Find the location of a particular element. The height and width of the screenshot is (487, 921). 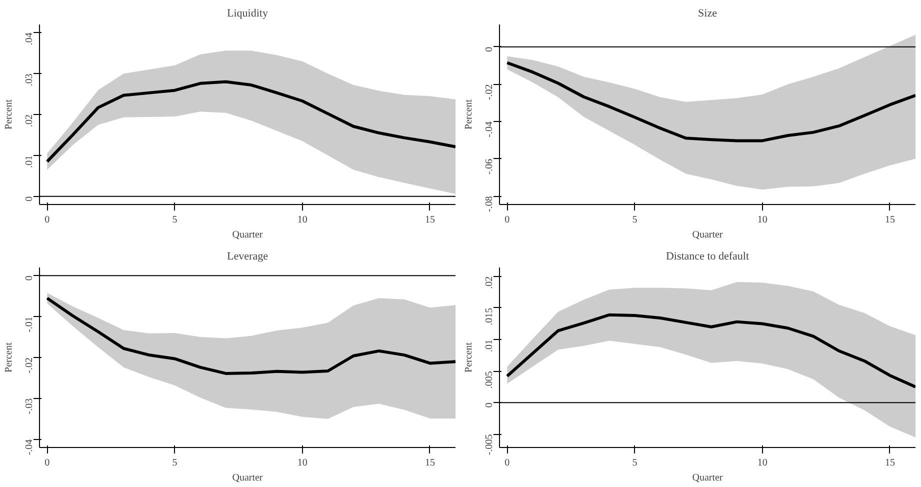

y-tick-label: -.005 is located at coordinates (489, 445).